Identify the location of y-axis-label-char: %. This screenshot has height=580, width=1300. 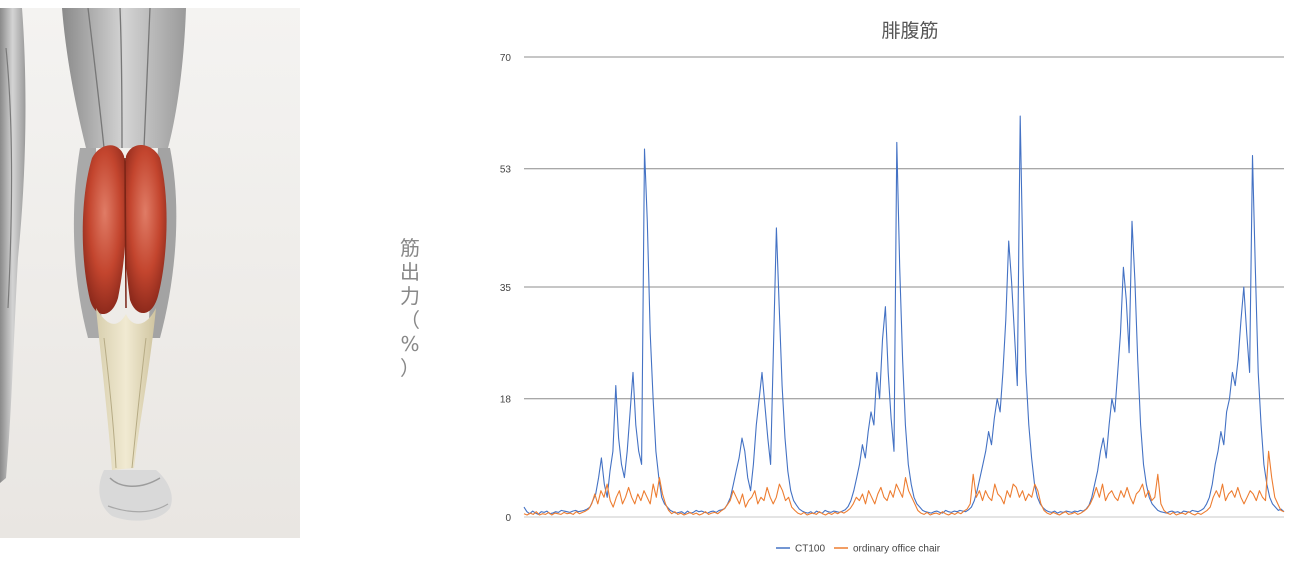
(410, 344).